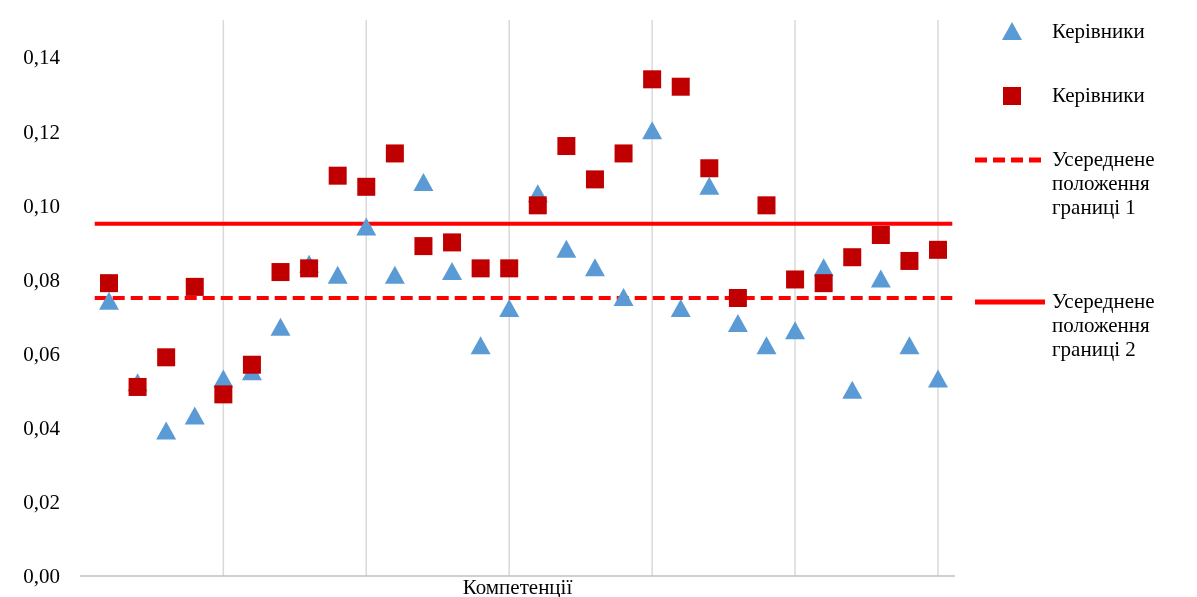 This screenshot has height=597, width=1197. I want to click on y-tick-label: 0,10, so click(41, 205).